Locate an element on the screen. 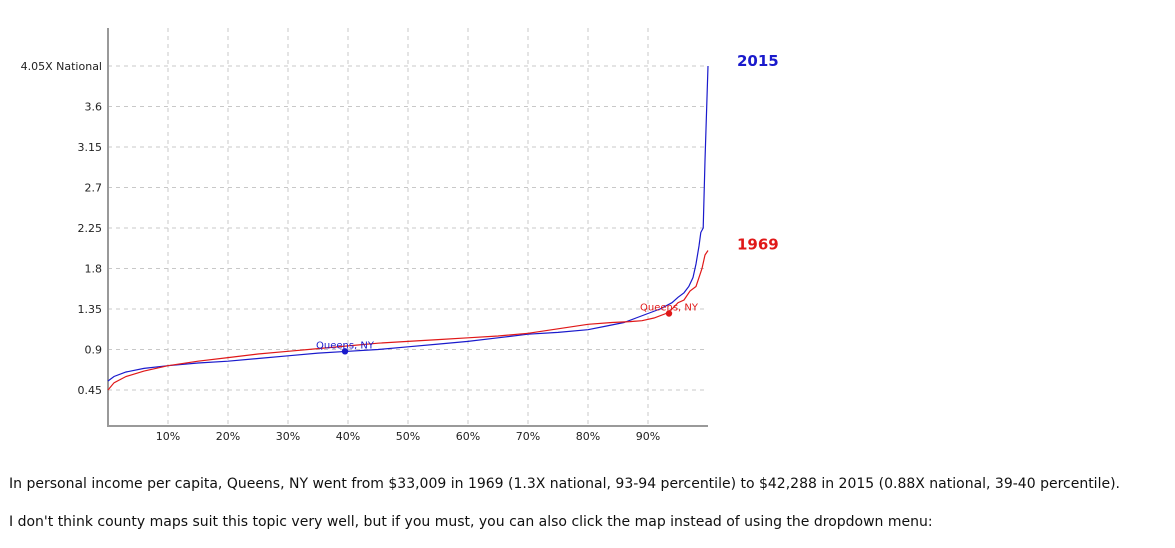 Image resolution: width=1175 pixels, height=548 pixels. y-tick-label: 4.05X National is located at coordinates (61, 66).